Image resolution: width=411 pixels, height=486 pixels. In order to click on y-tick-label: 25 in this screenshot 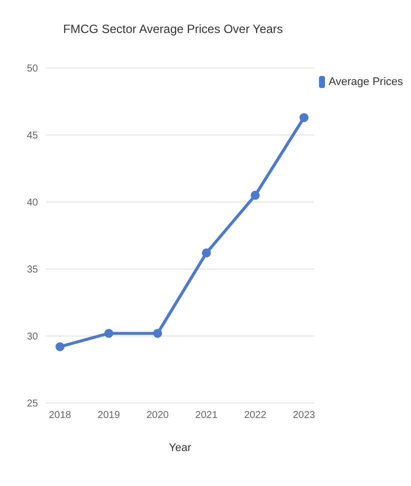, I will do `click(32, 404)`.